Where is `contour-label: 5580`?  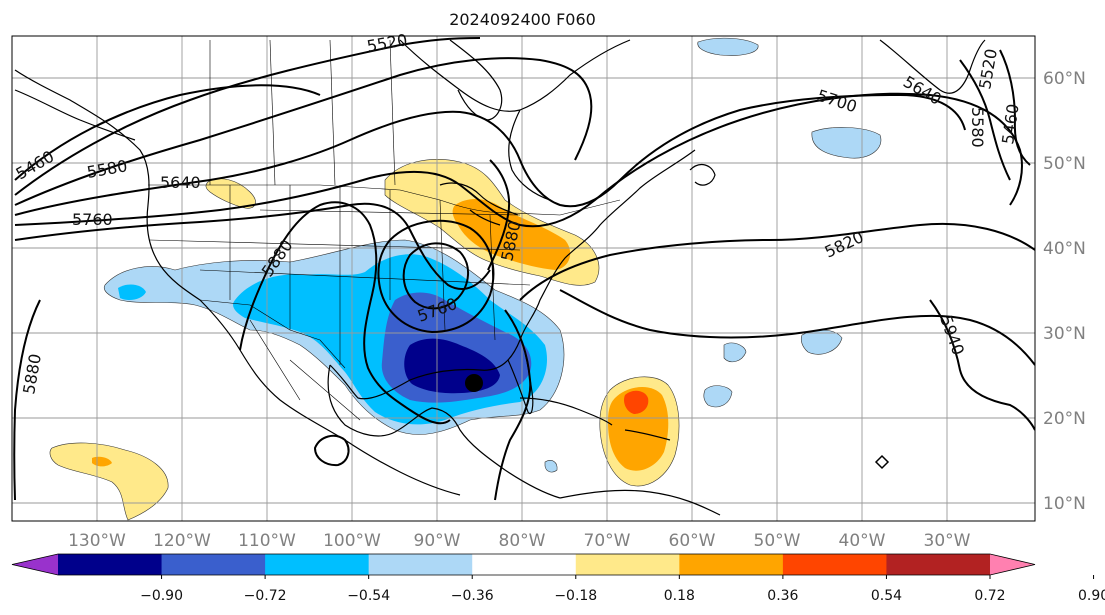 contour-label: 5580 is located at coordinates (977, 127).